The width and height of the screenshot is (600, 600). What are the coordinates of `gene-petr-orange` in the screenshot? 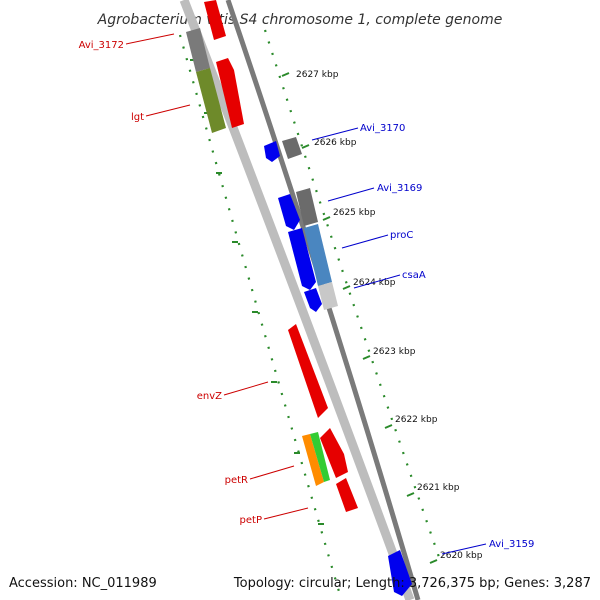 It's located at (313, 460).